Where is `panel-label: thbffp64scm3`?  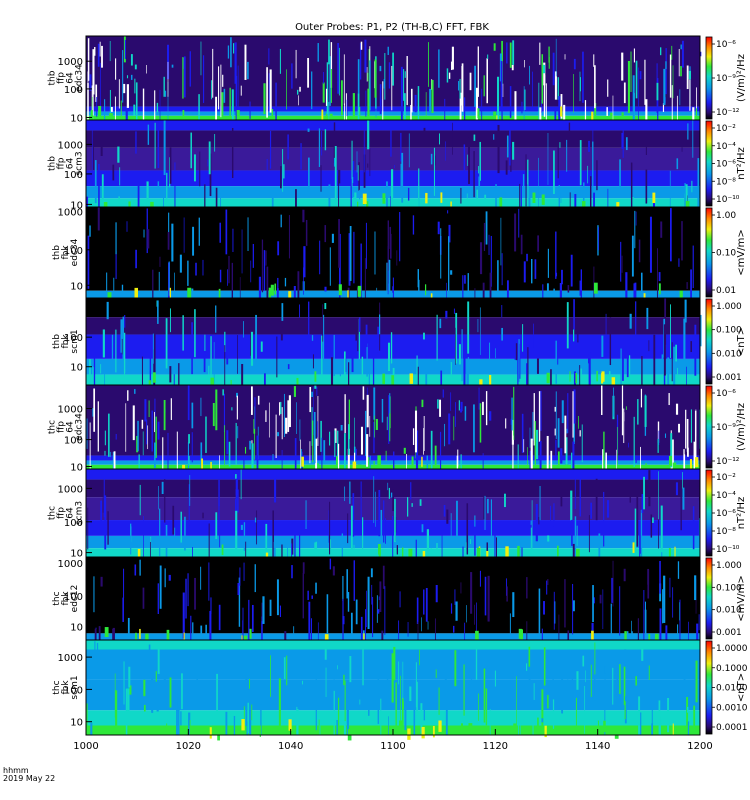 panel-label: thbffp64scm3 is located at coordinates (66, 163).